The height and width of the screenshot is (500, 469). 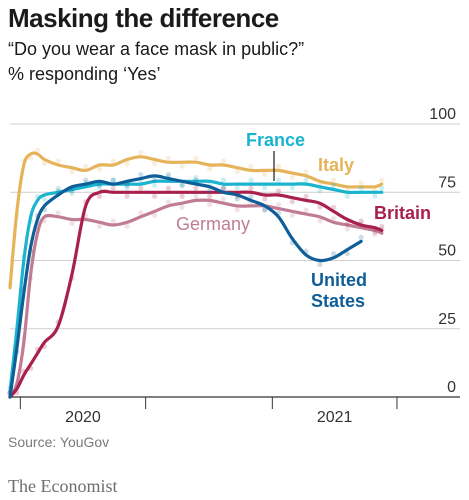 What do you see at coordinates (143, 18) in the screenshot?
I see `chart-title: Masking the difference` at bounding box center [143, 18].